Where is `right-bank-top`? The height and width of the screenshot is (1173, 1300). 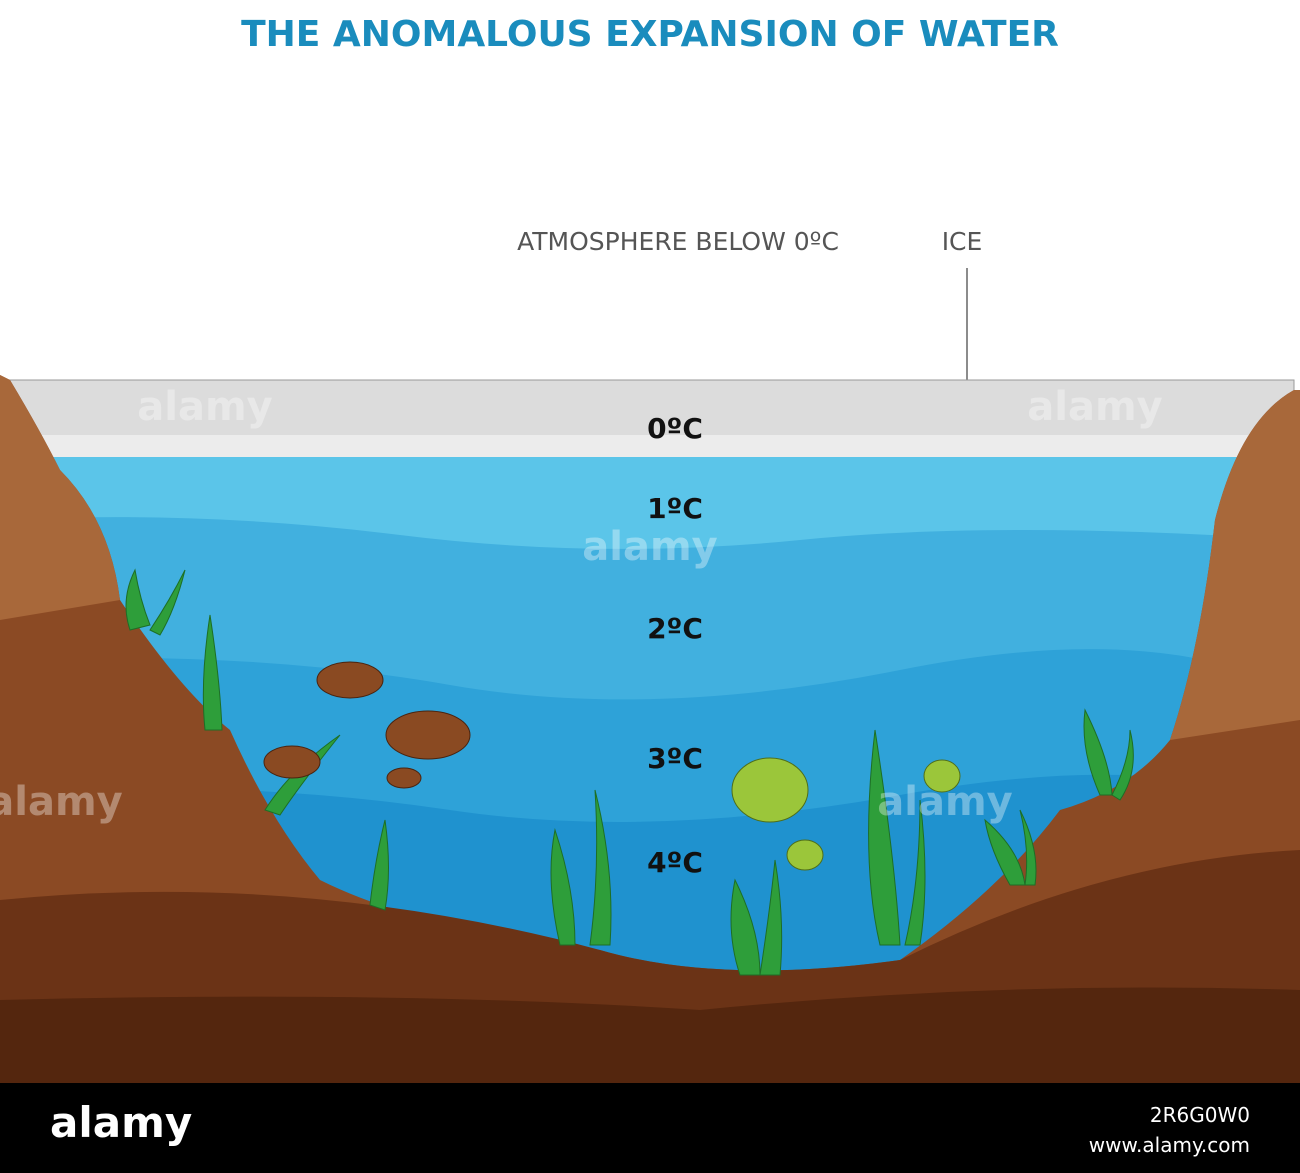 right-bank-top is located at coordinates (1235, 565).